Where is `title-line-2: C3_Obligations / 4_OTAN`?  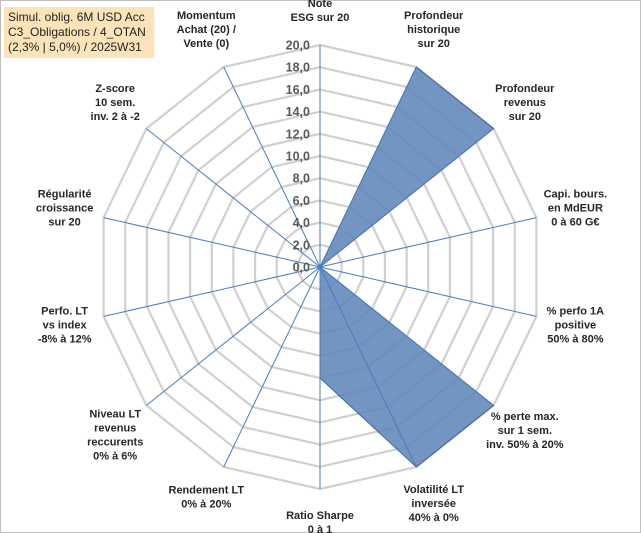
title-line-2: C3_Obligations / 4_OTAN is located at coordinates (77, 32).